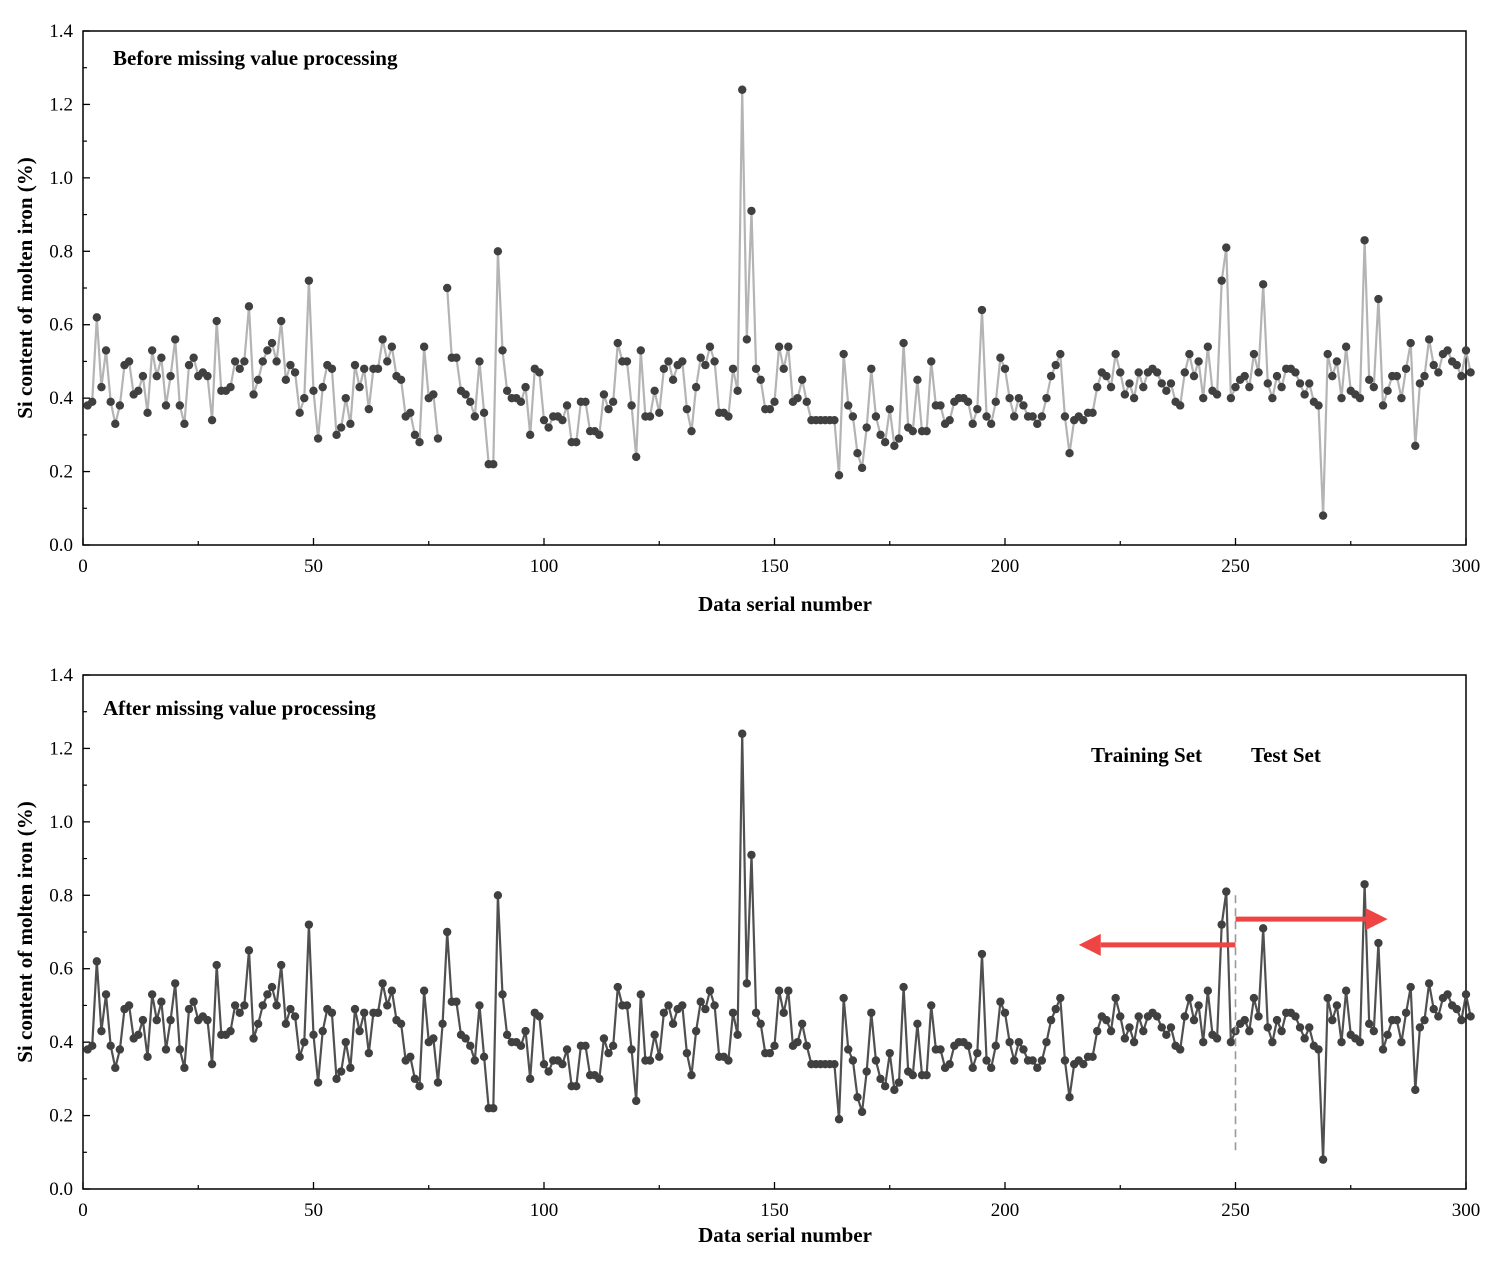 This screenshot has width=1509, height=1267. Describe the element at coordinates (61, 1042) in the screenshot. I see `y-tick-label: 0.4` at that location.